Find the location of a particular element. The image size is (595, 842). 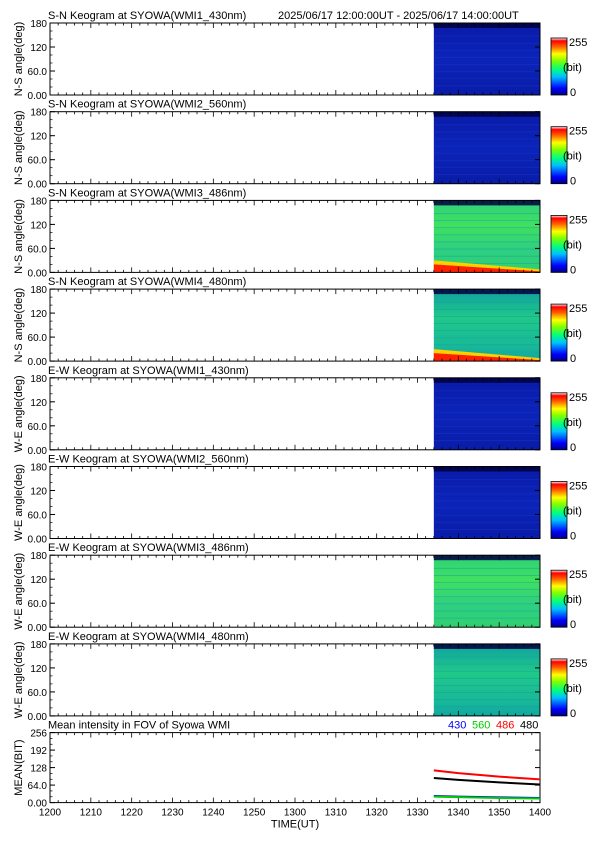

legend-entry-560: 560 is located at coordinates (481, 726).